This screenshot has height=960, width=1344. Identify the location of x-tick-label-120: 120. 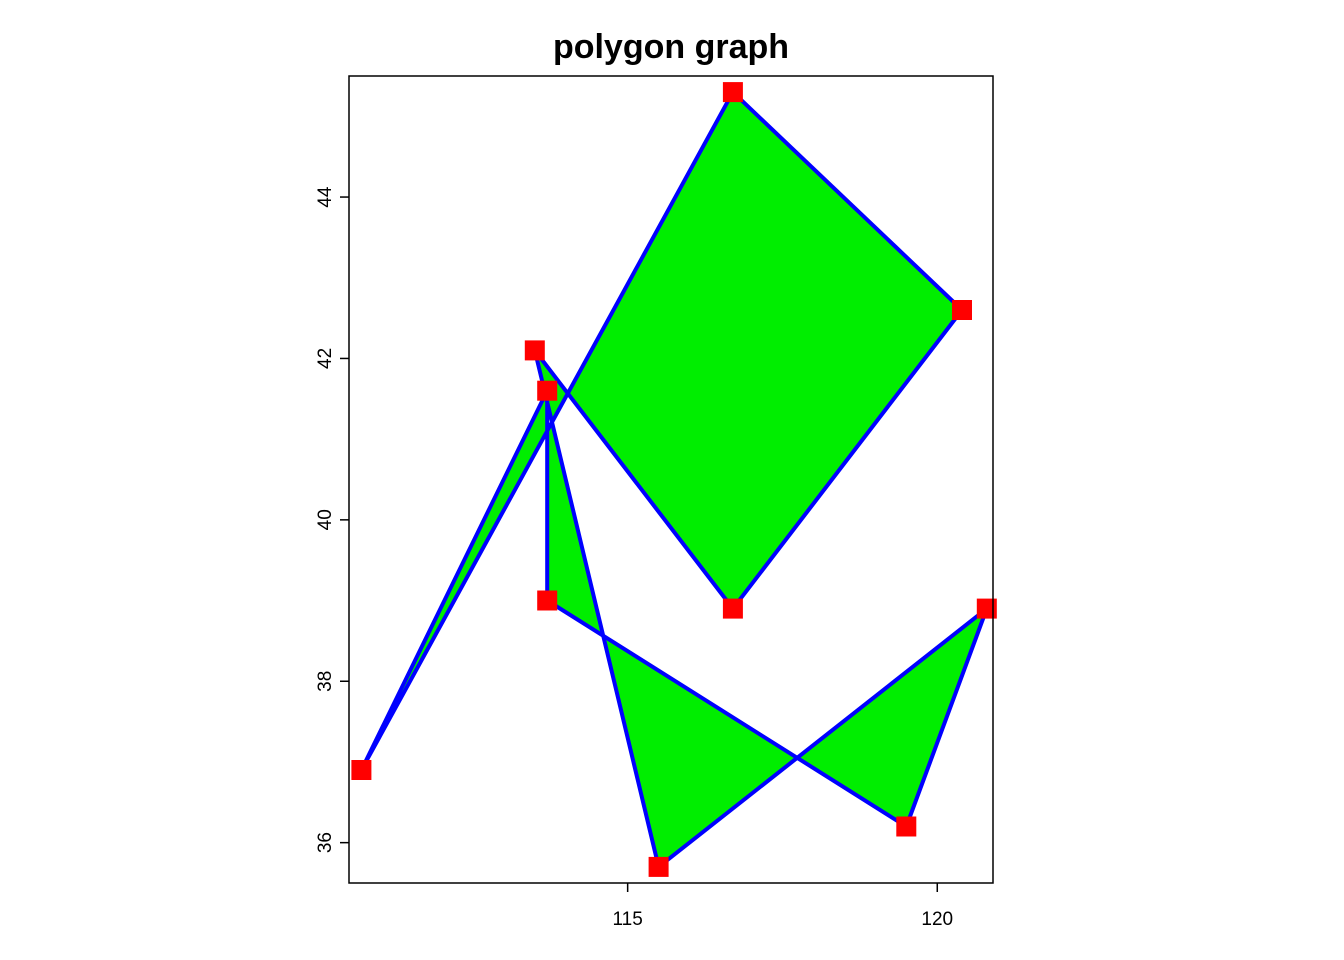
(937, 919).